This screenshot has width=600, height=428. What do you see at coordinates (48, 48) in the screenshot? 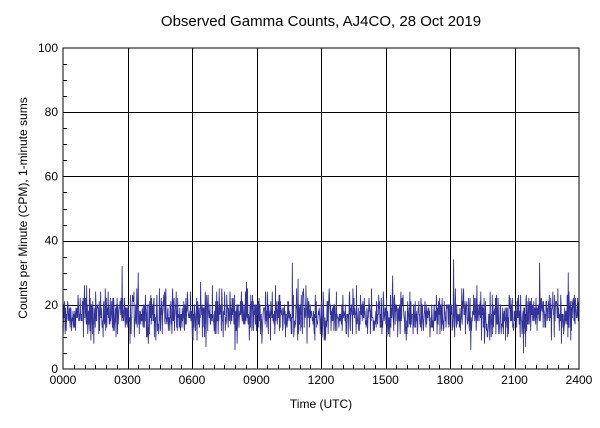
I see `y-tick-label: 100` at bounding box center [48, 48].